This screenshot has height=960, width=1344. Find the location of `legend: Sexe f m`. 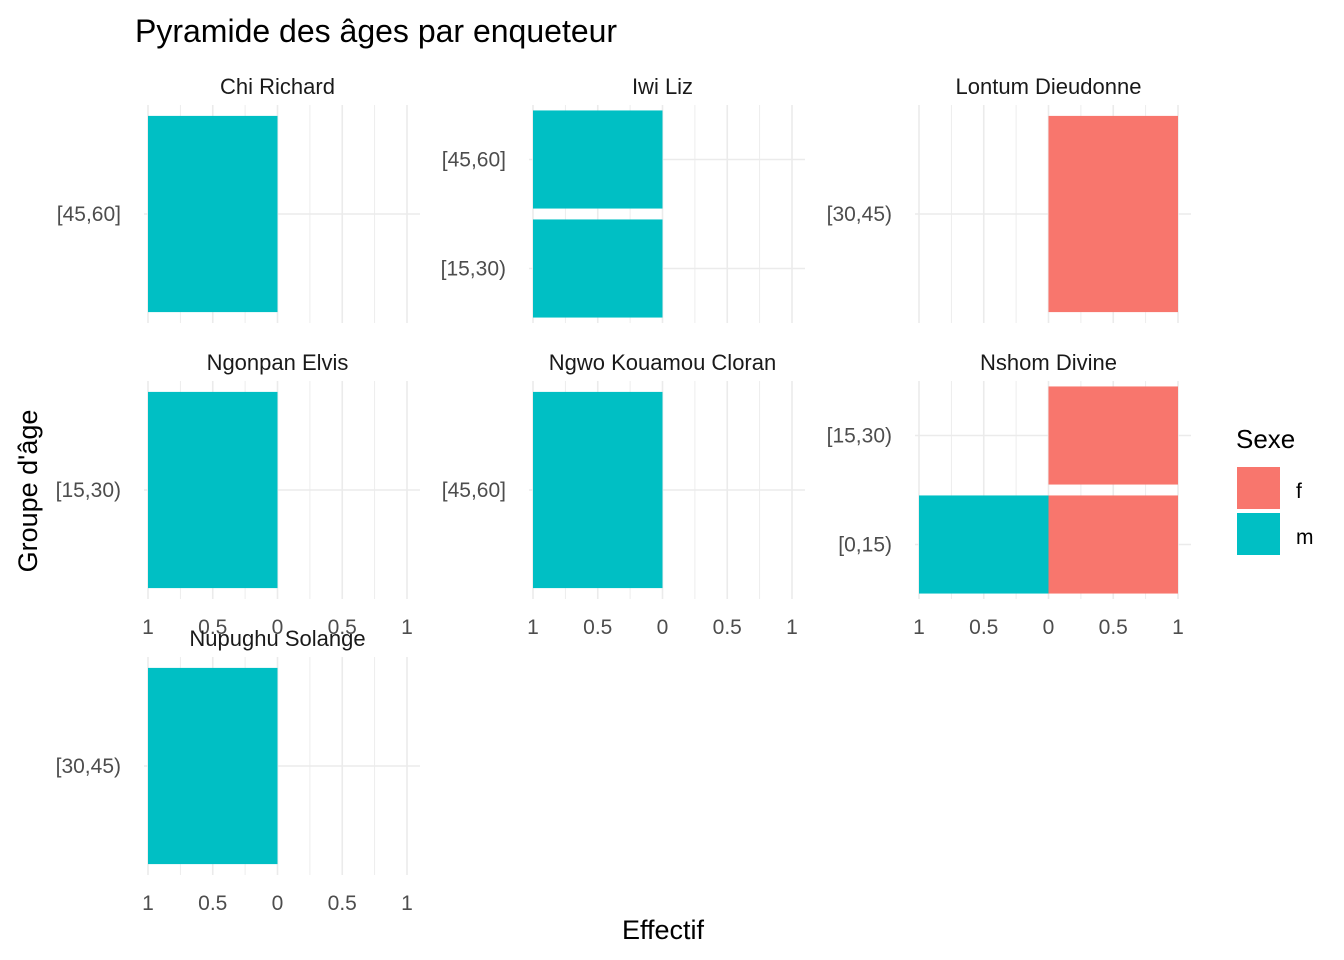

legend: Sexe f m is located at coordinates (1275, 489).